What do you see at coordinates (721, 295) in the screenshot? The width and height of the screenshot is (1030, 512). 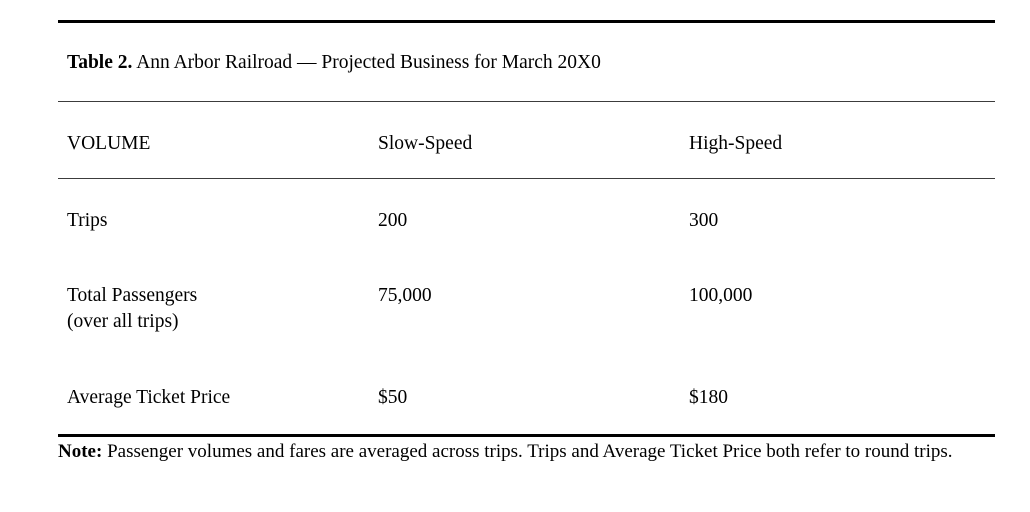 I see `cell-total-passengers-high-speed: 100,000` at bounding box center [721, 295].